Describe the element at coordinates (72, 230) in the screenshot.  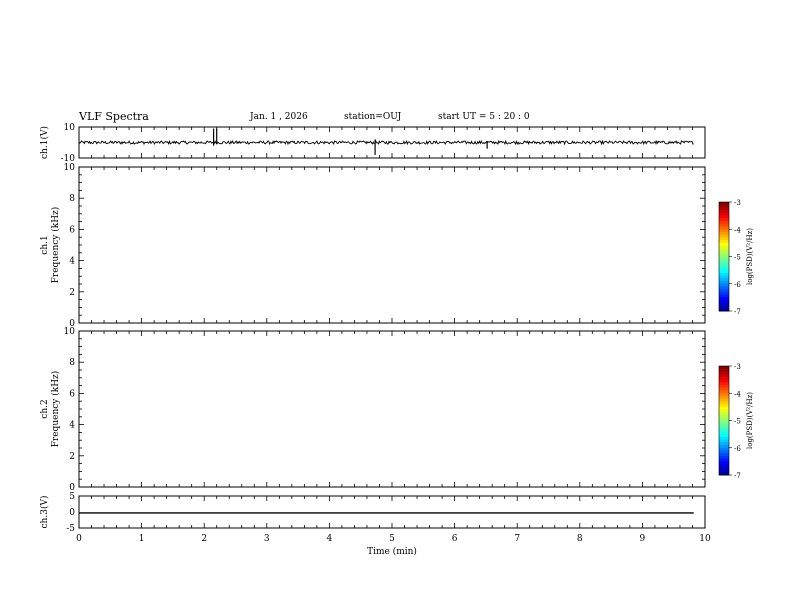
I see `ch1-spectrogram-ytick-label: 6` at that location.